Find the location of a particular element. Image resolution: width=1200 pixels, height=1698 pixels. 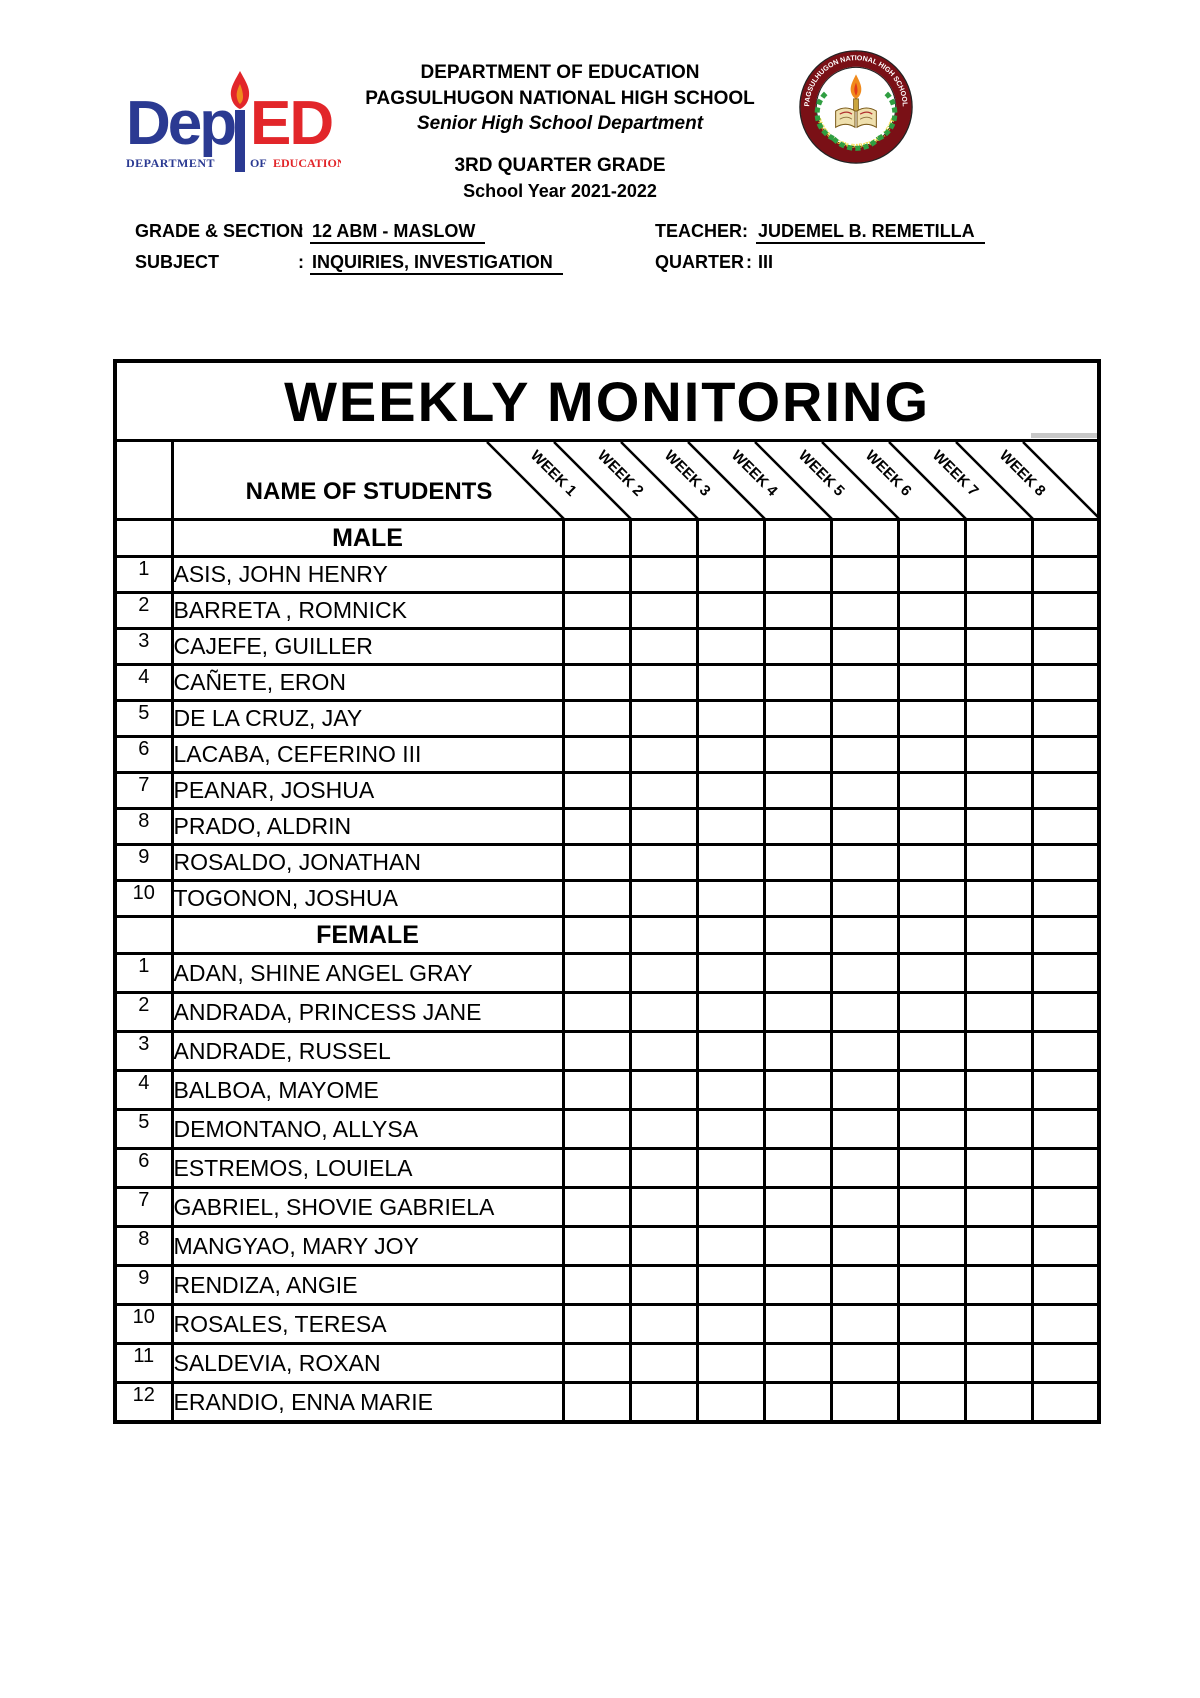

student-name: ROSALES, TERESA is located at coordinates (367, 1324).